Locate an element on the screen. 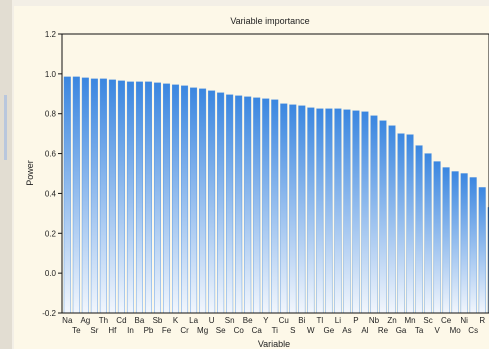  x-tick-label: Ta is located at coordinates (419, 330).